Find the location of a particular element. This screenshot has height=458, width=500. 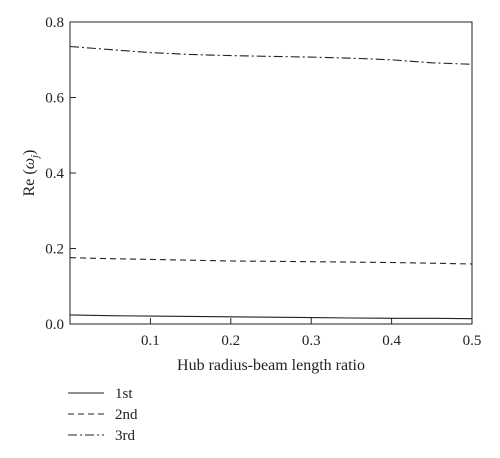

legend-label-1st: 1st is located at coordinates (124, 394).